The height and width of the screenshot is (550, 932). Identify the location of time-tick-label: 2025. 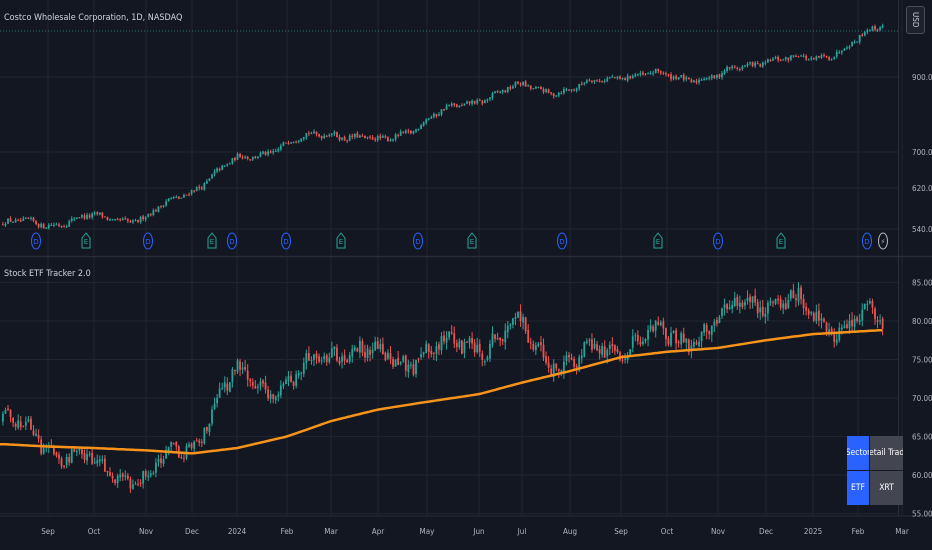
(813, 531).